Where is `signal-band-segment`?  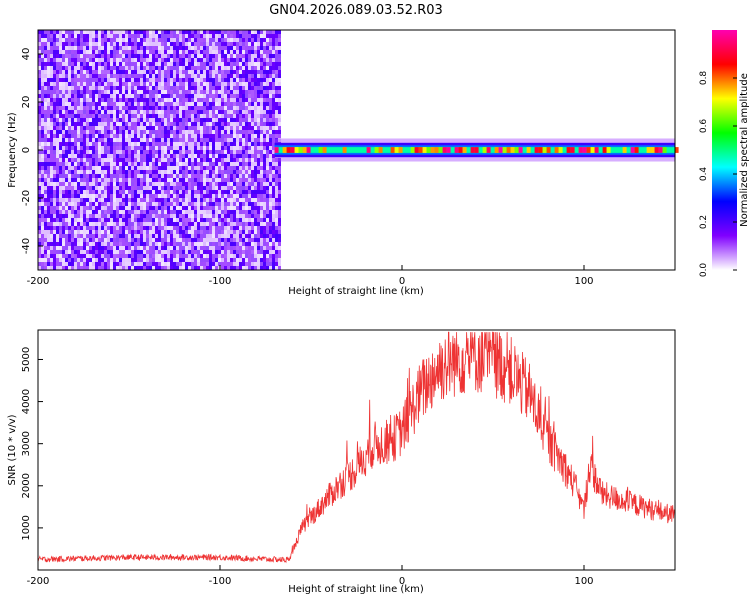 signal-band-segment is located at coordinates (284, 150).